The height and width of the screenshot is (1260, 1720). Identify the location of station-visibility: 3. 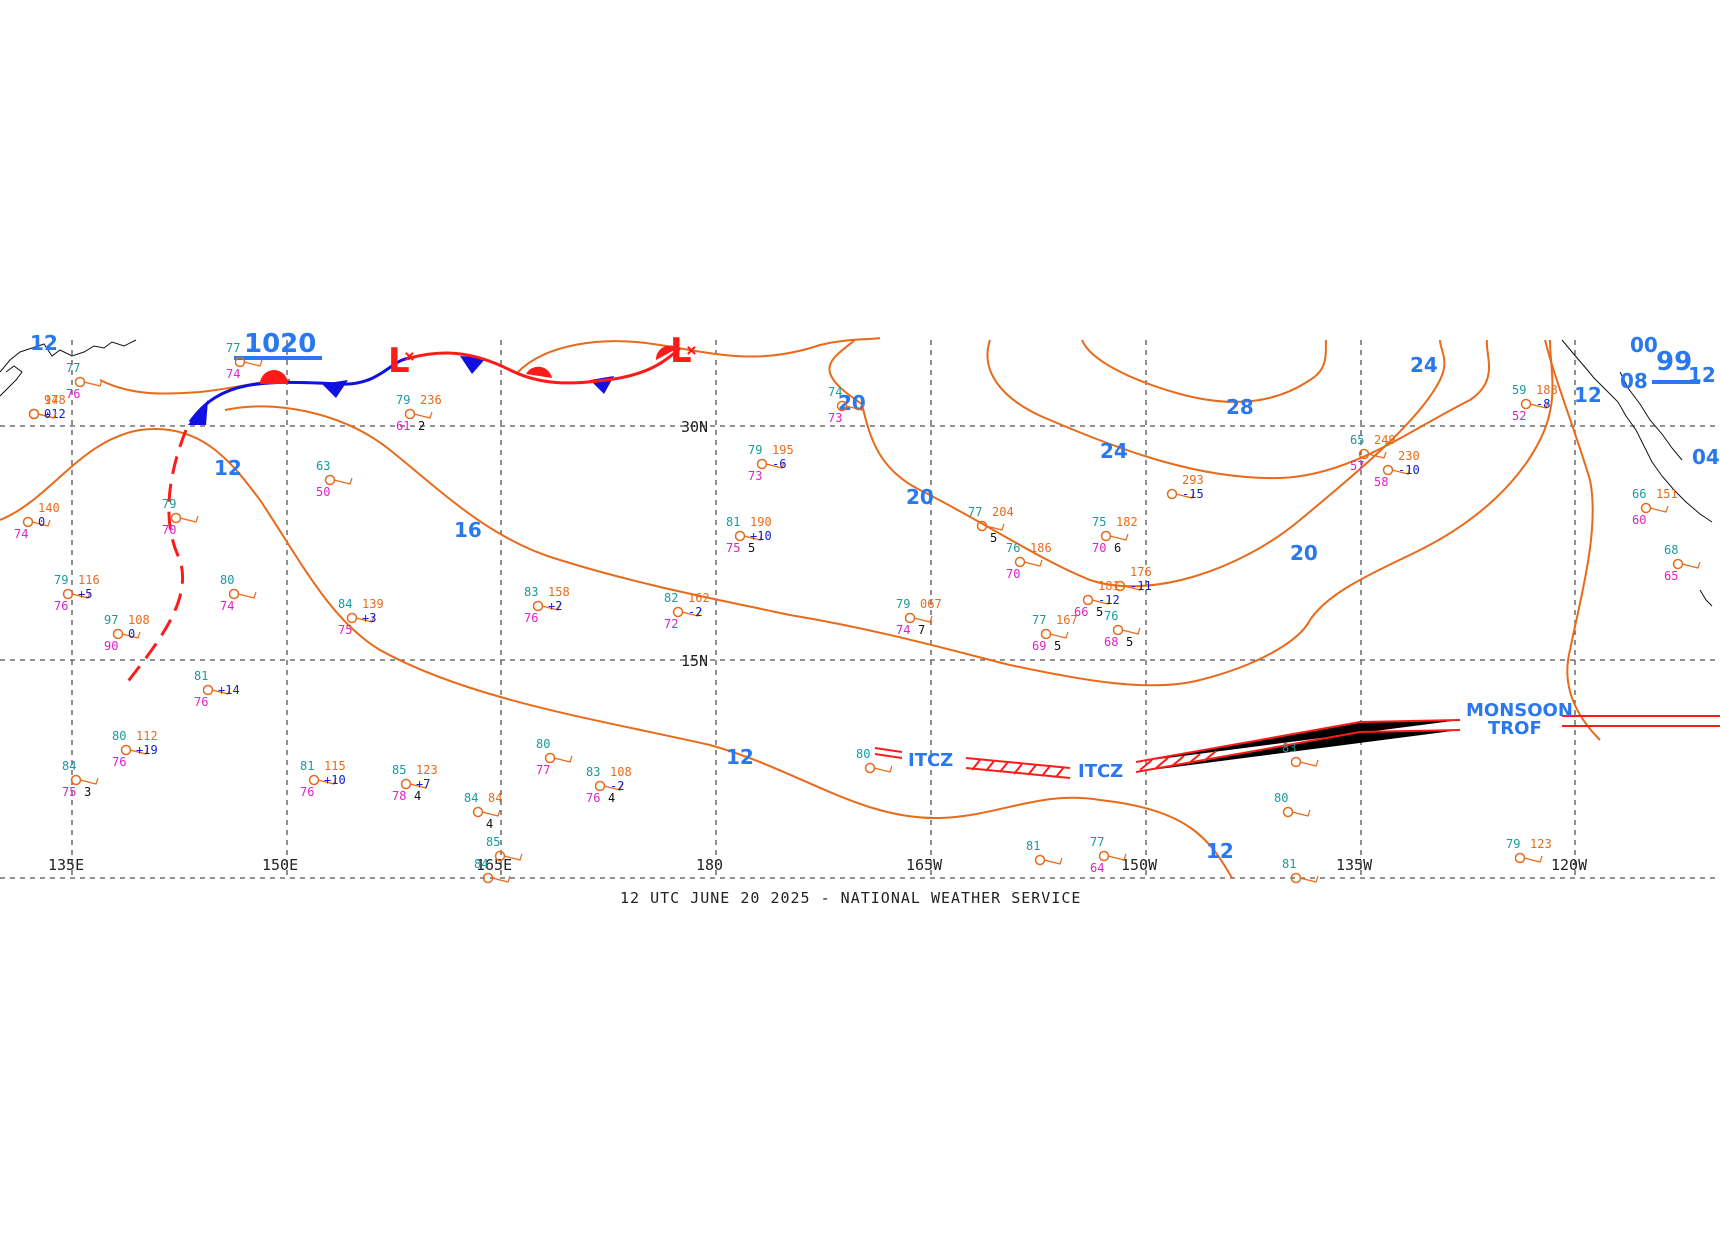
(87, 792).